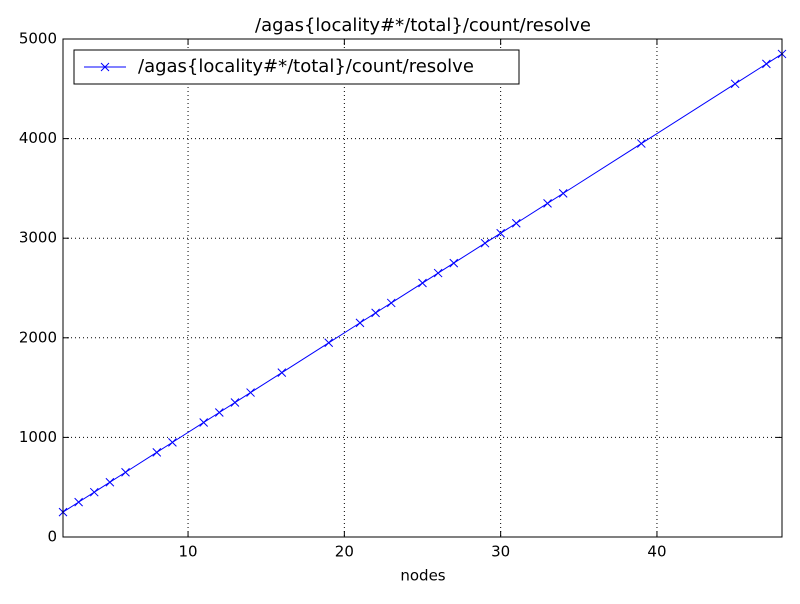 This screenshot has height=604, width=800. Describe the element at coordinates (105, 67) in the screenshot. I see `legend-marker` at that location.